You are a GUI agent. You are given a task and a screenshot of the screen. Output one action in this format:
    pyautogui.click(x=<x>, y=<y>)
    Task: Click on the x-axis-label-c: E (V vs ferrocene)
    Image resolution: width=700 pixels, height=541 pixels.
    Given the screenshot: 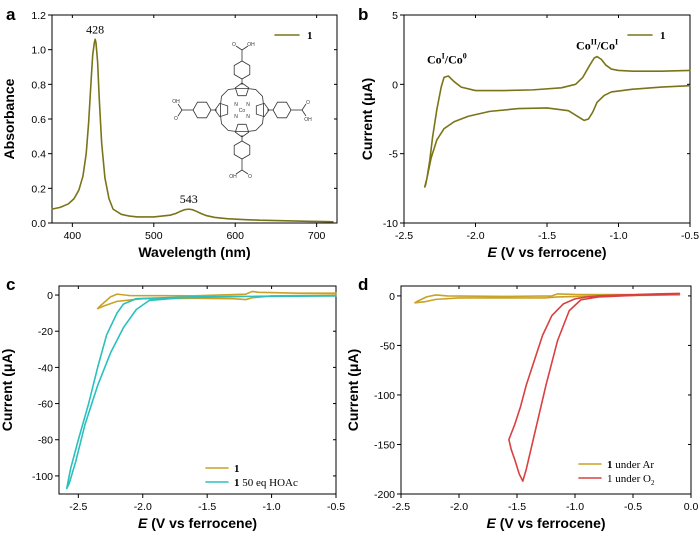 What is the action you would take?
    pyautogui.click(x=197, y=523)
    